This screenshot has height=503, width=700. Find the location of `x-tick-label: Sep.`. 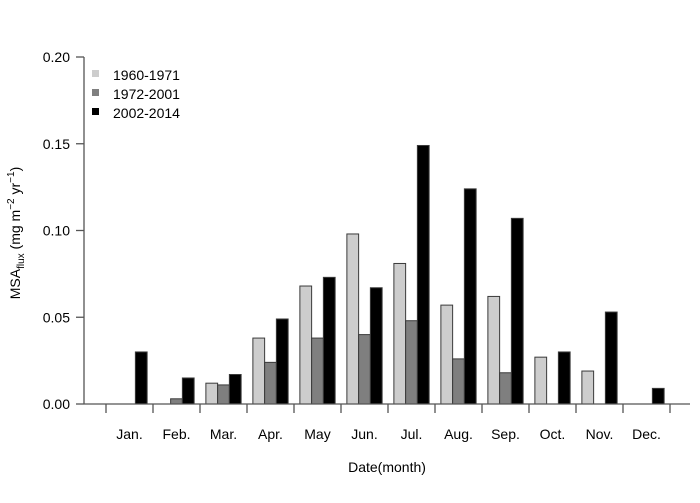

x-tick-label: Sep. is located at coordinates (505, 434).